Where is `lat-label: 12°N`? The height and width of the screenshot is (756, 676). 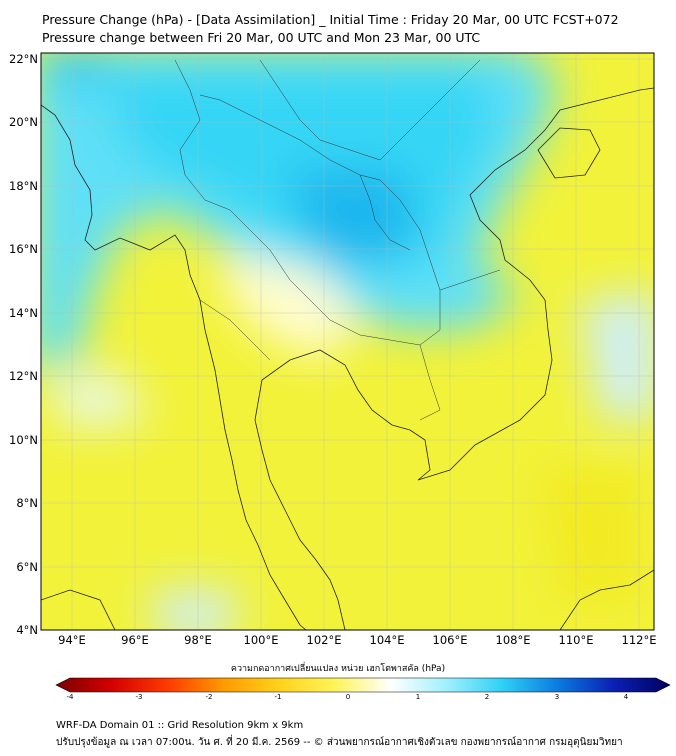 lat-label: 12°N is located at coordinates (23, 376).